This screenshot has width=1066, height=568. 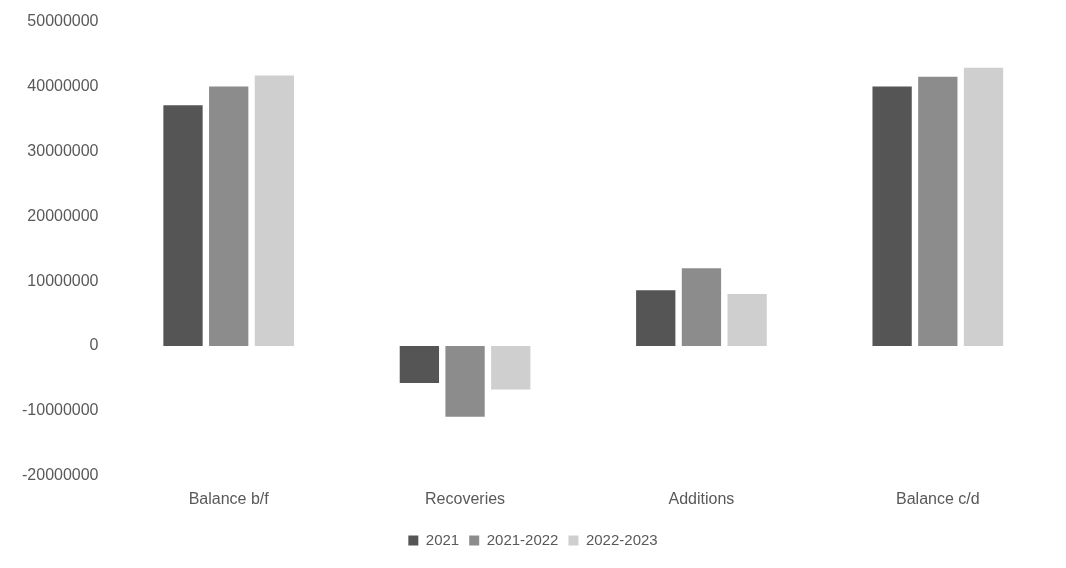 I want to click on legend-label: 2021, so click(x=442, y=539).